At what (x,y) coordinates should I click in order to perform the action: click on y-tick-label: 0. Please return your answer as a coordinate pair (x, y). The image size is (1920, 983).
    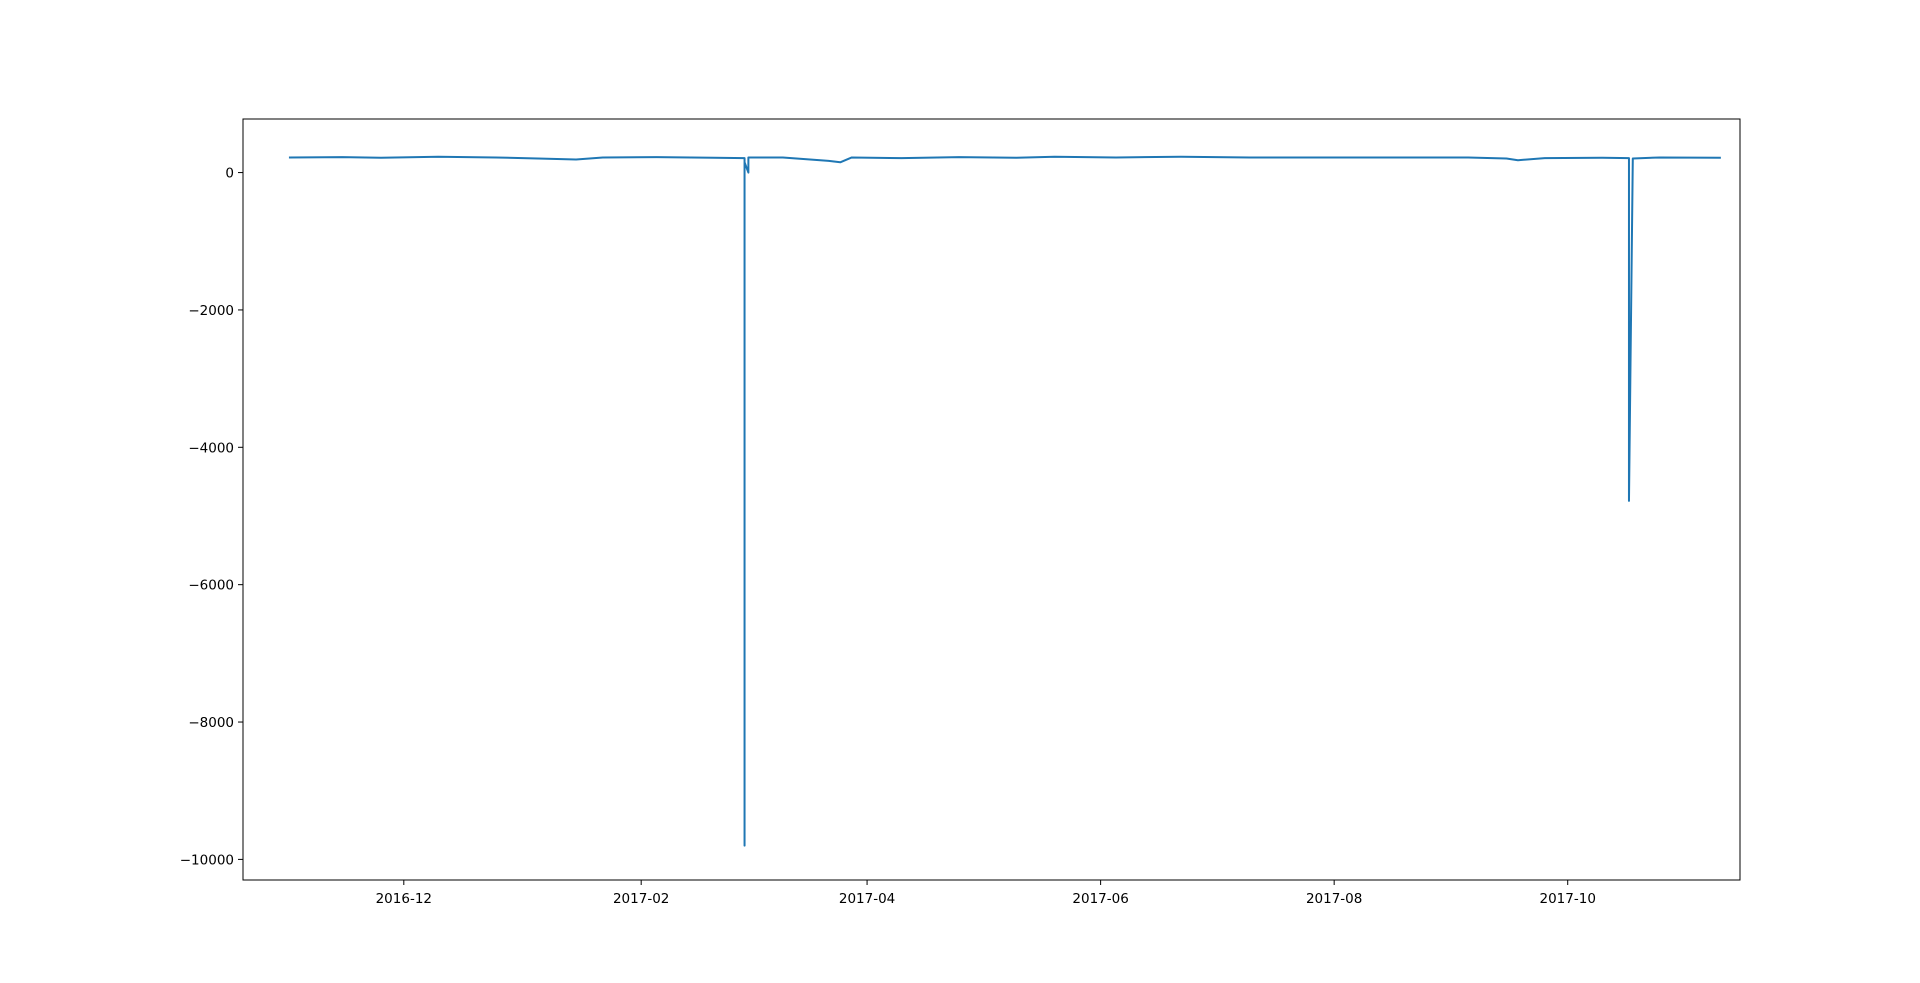
    Looking at the image, I should click on (229, 174).